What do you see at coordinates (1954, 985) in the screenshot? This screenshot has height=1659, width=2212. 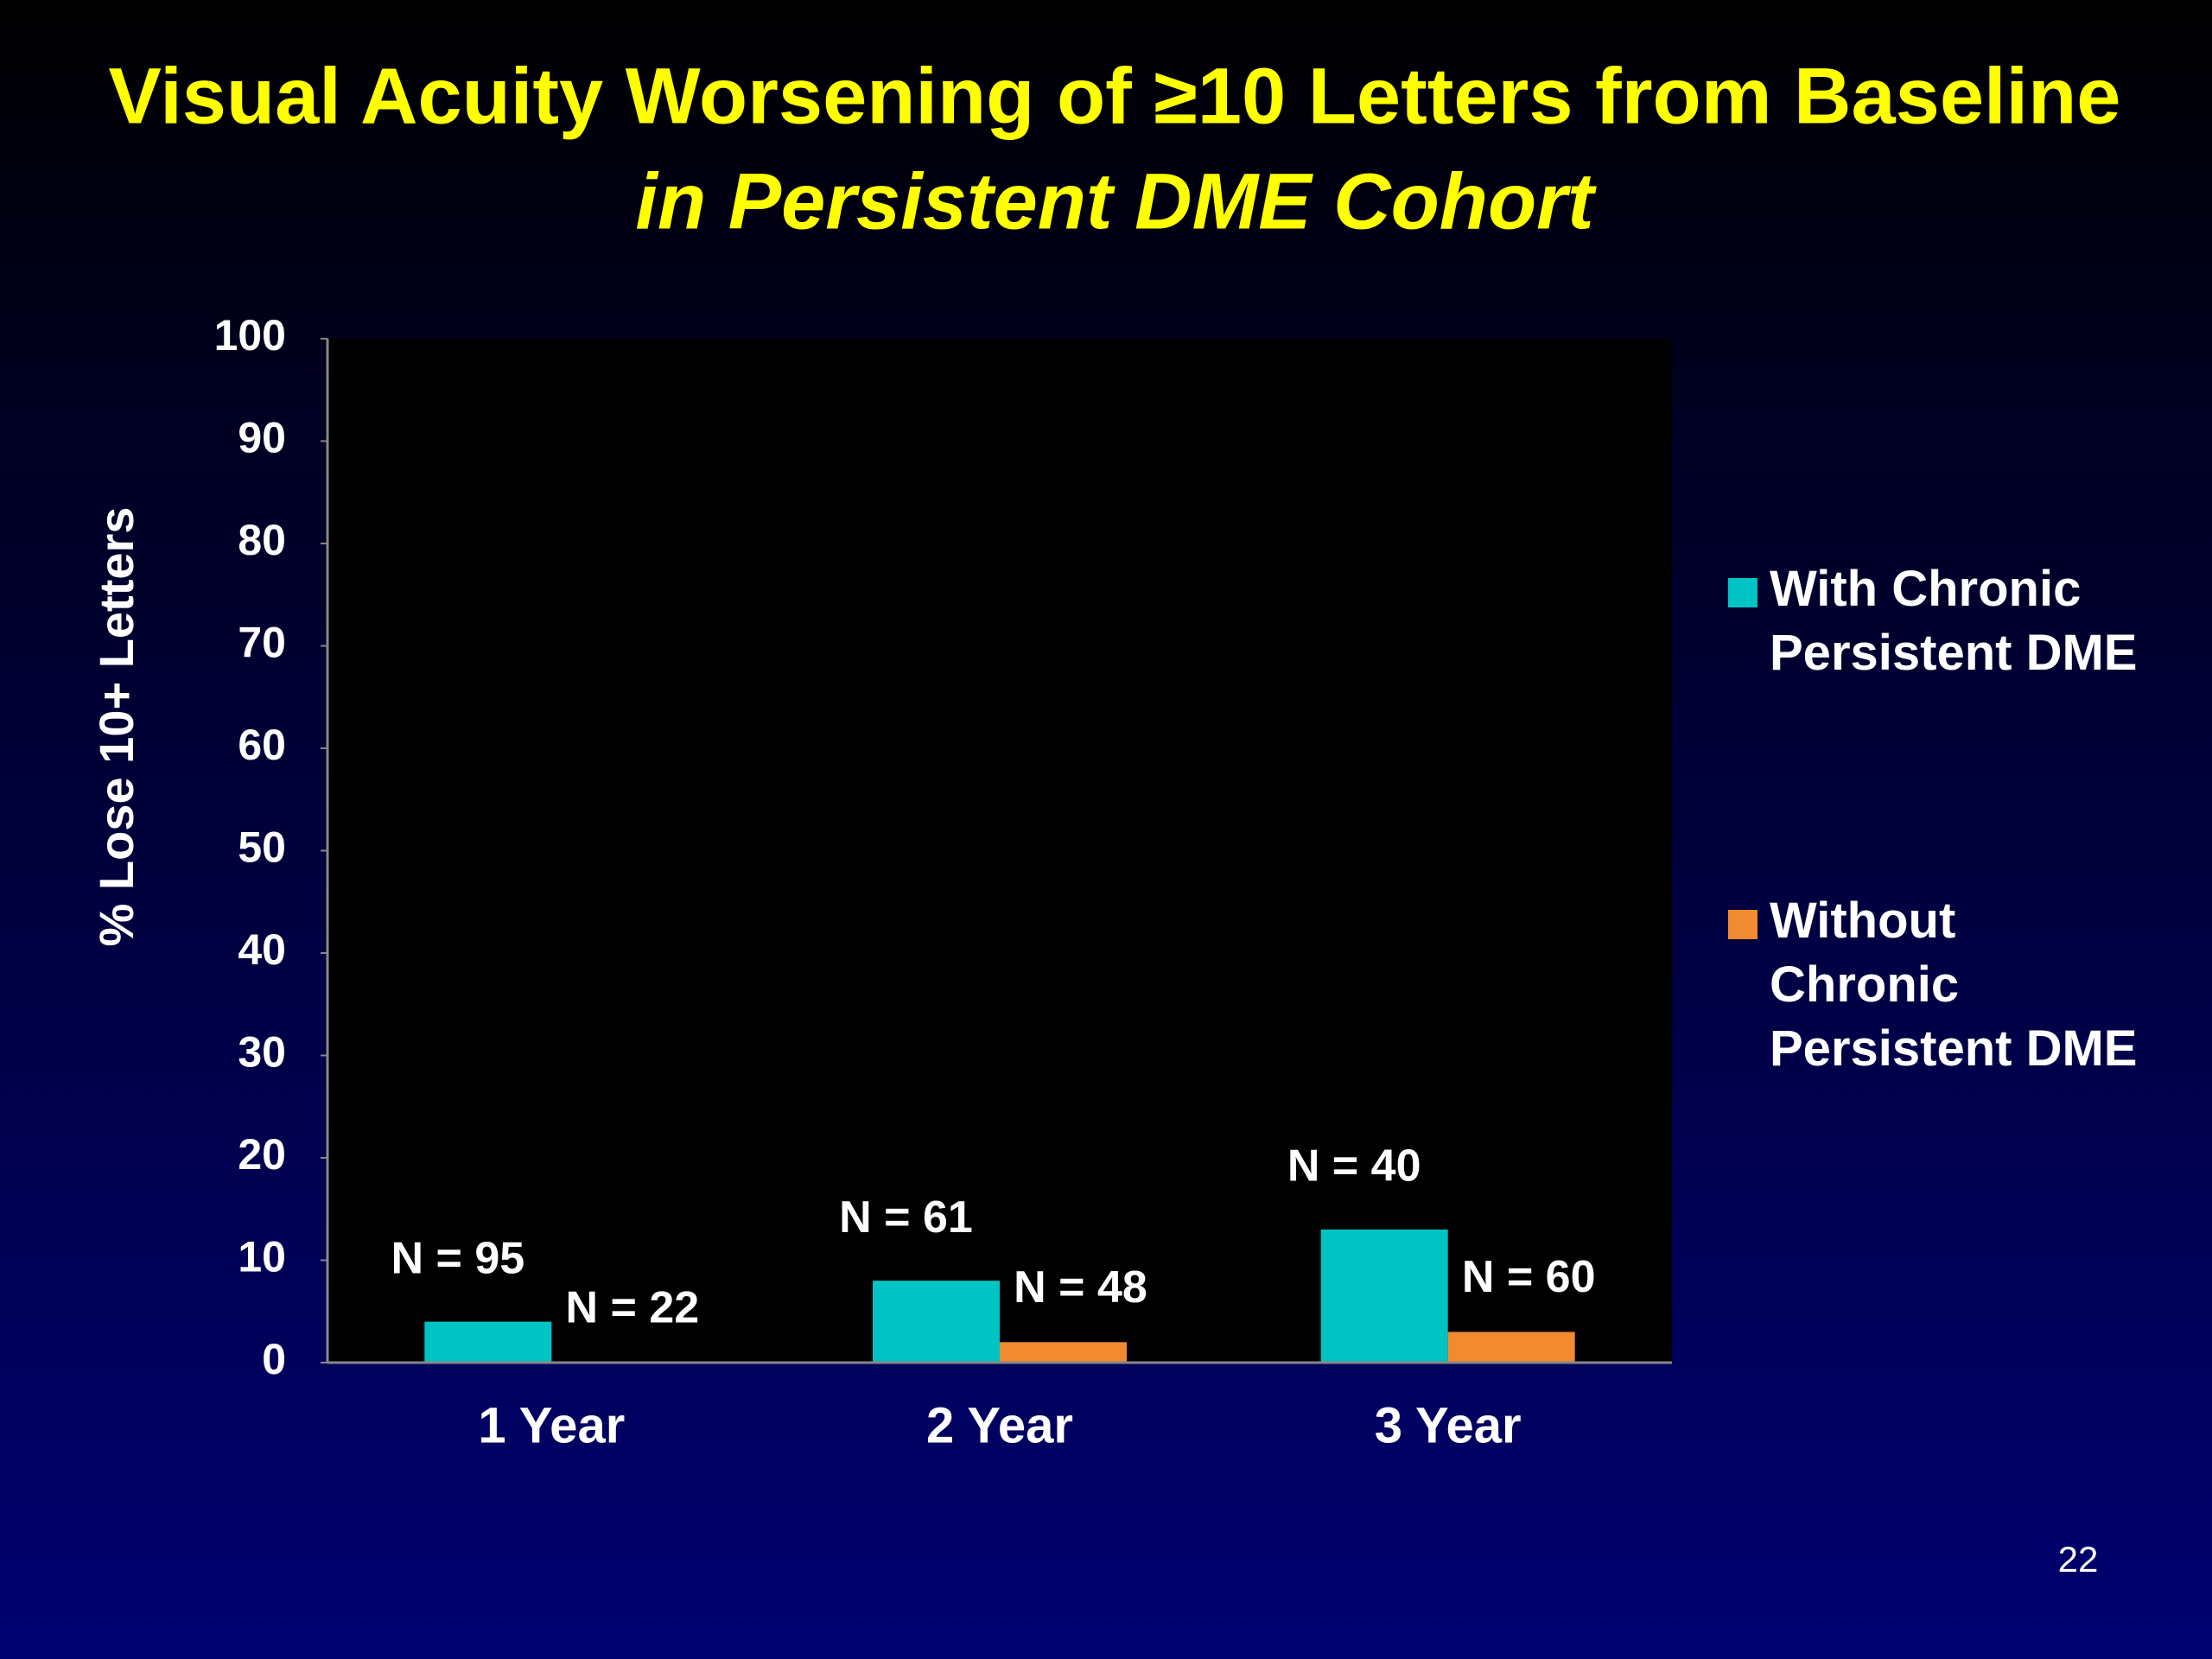 I see `legend-label: Without Chronic Persistent DME` at bounding box center [1954, 985].